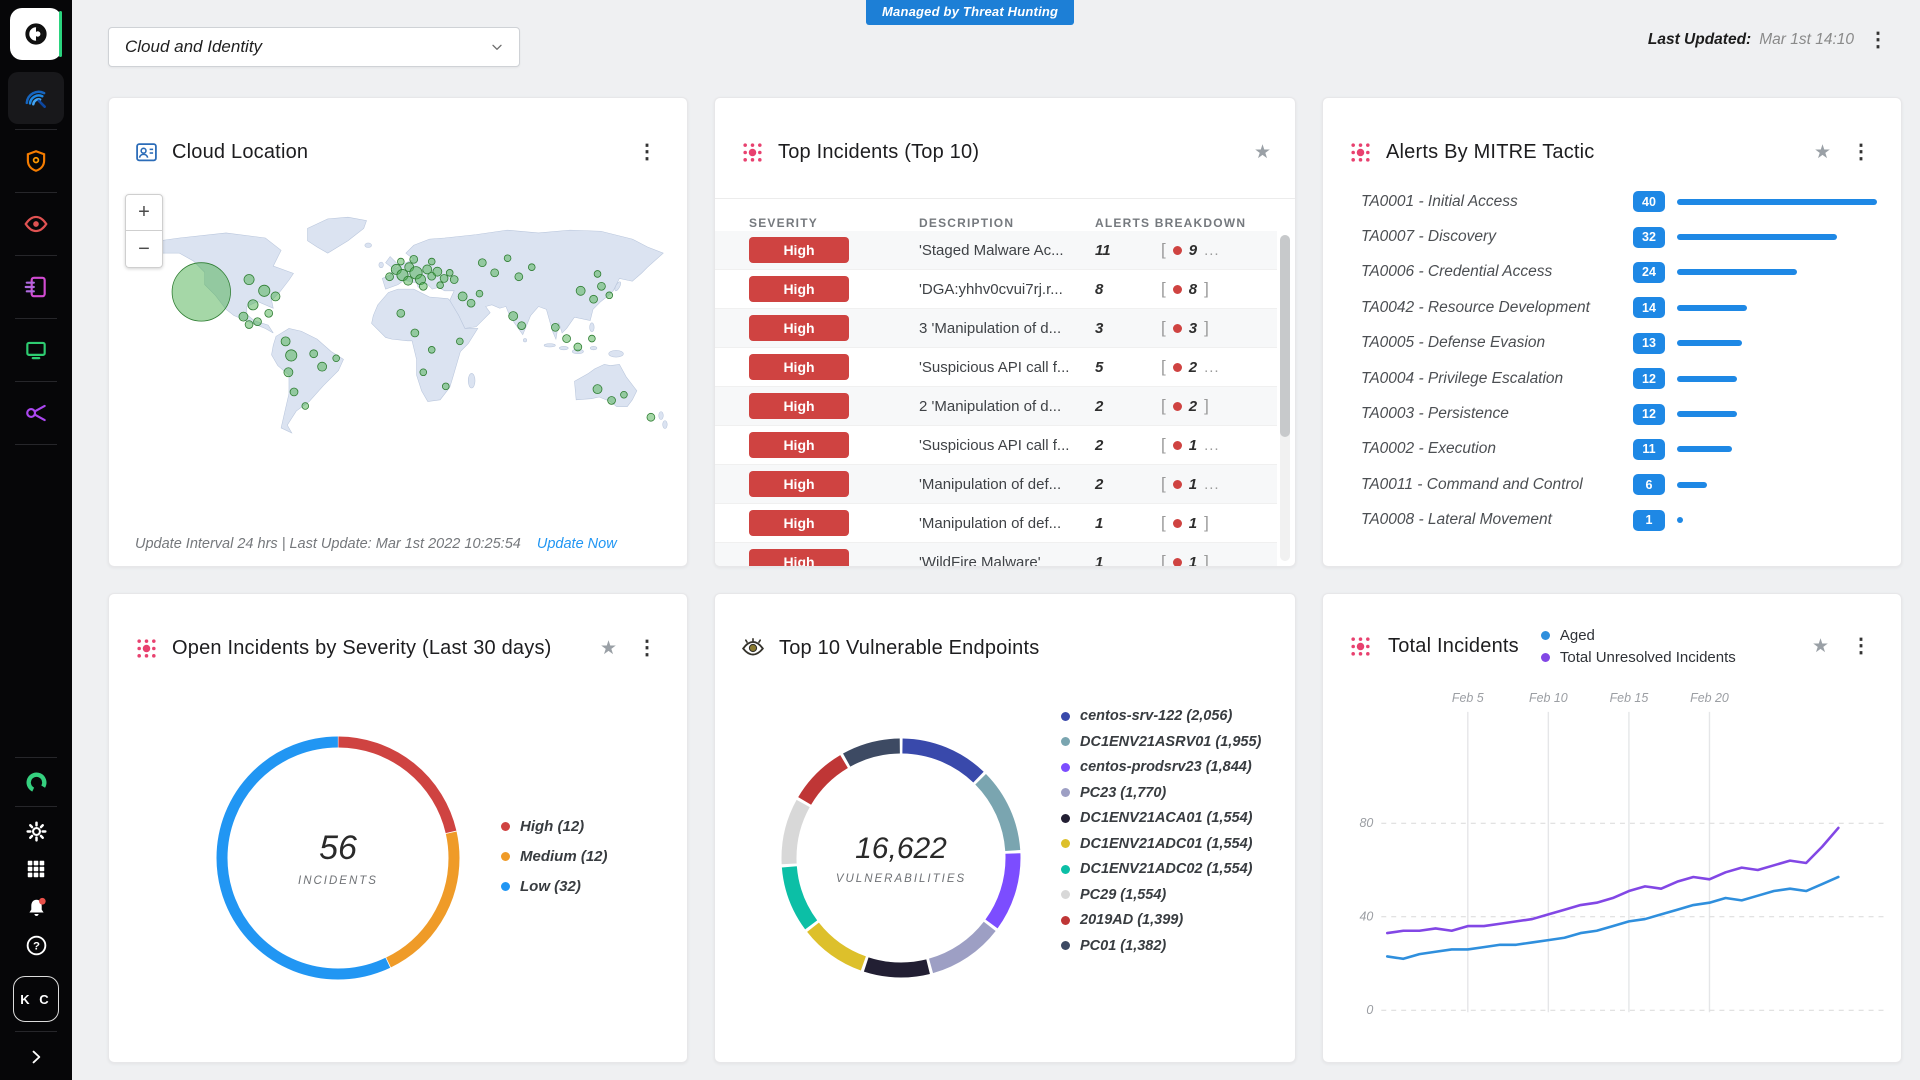  Describe the element at coordinates (36, 831) in the screenshot. I see `settings-button` at that location.